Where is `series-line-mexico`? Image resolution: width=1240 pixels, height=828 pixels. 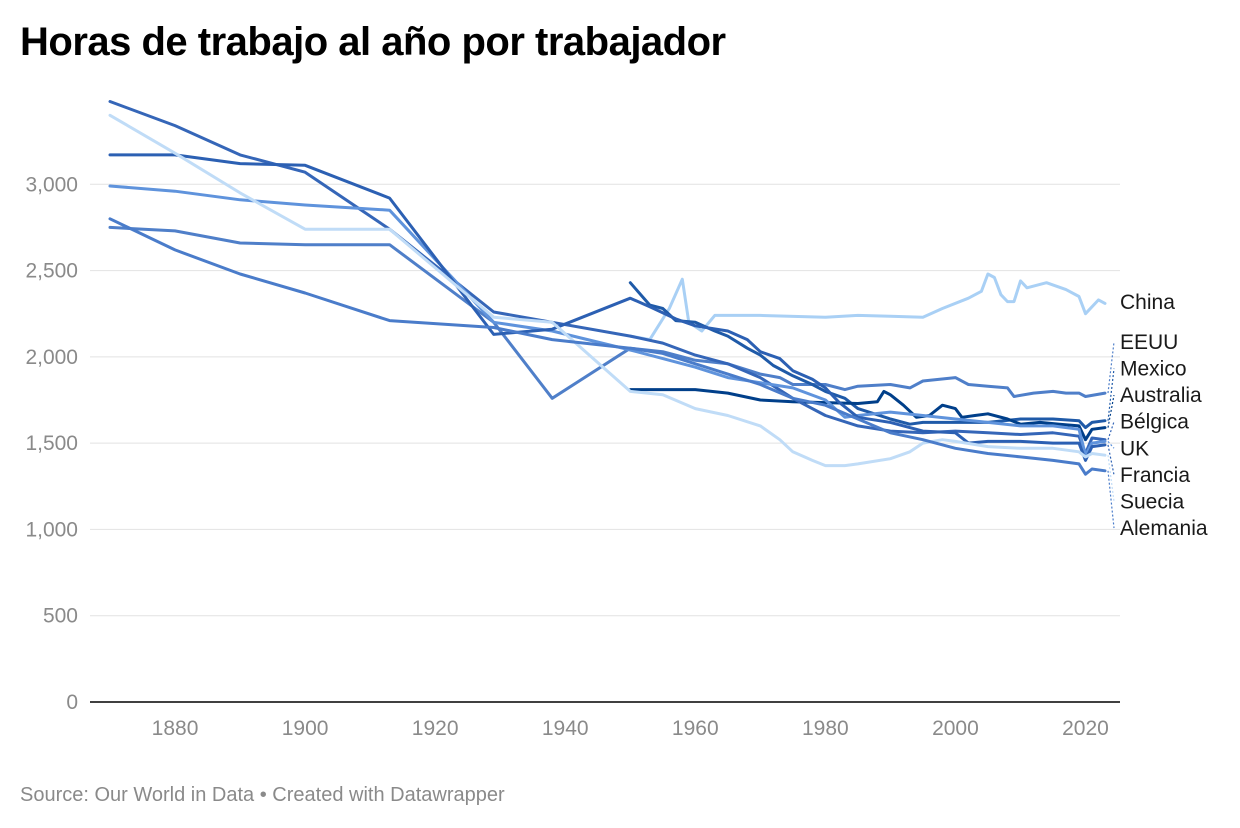
series-line-mexico is located at coordinates (867, 355).